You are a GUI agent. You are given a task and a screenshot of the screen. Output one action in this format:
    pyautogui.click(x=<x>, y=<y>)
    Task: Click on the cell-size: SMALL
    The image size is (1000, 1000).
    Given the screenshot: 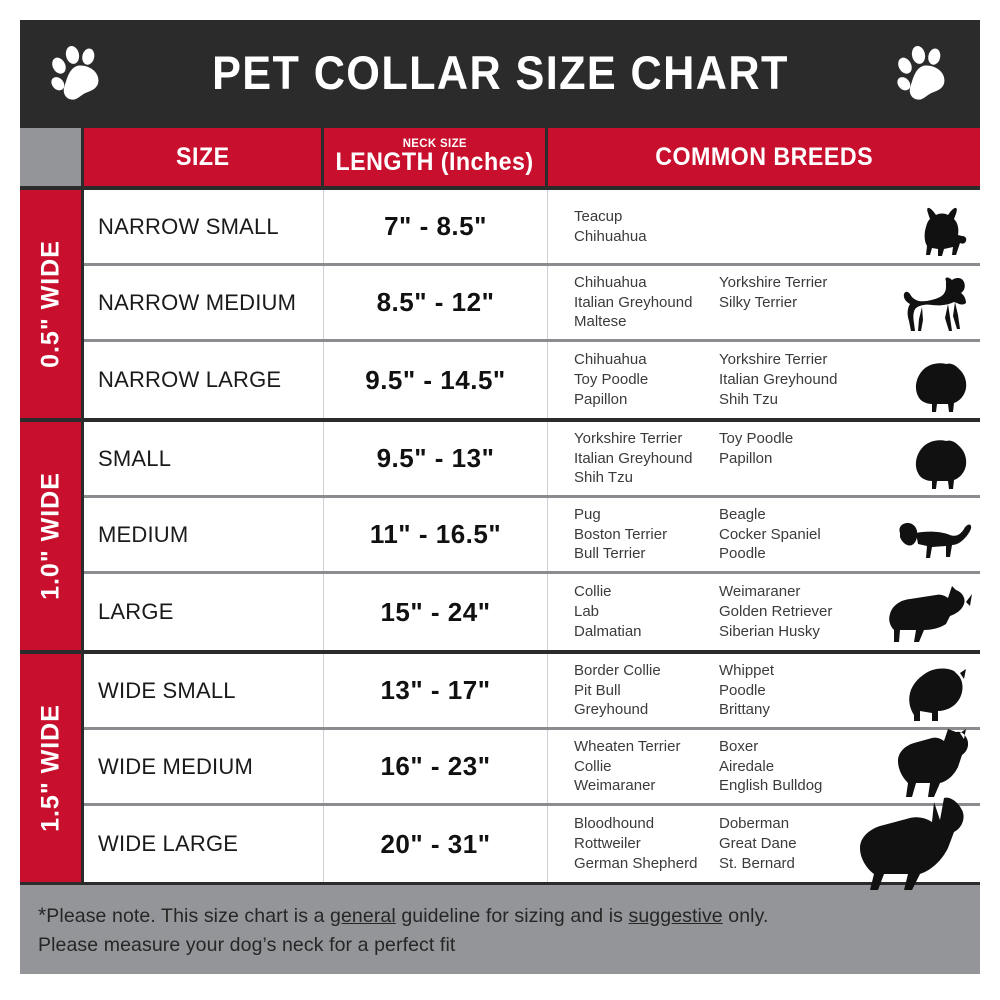 What is the action you would take?
    pyautogui.click(x=204, y=458)
    